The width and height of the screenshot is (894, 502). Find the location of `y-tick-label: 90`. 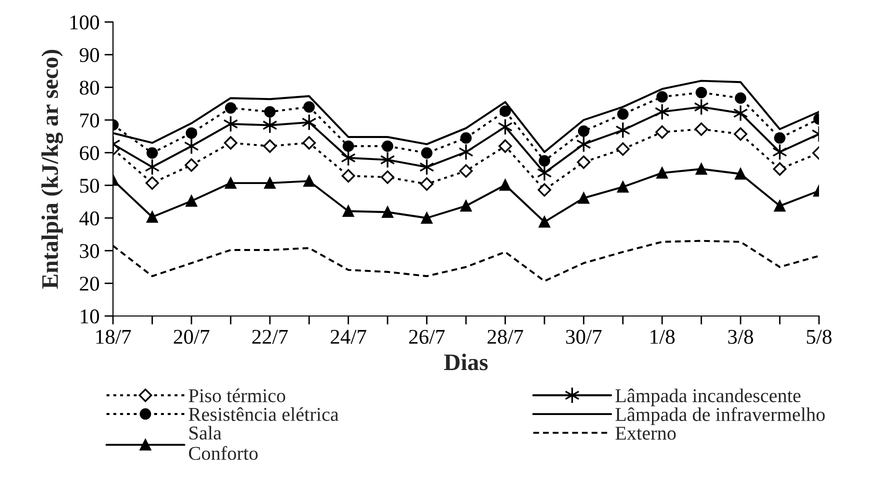

y-tick-label: 90 is located at coordinates (90, 55).